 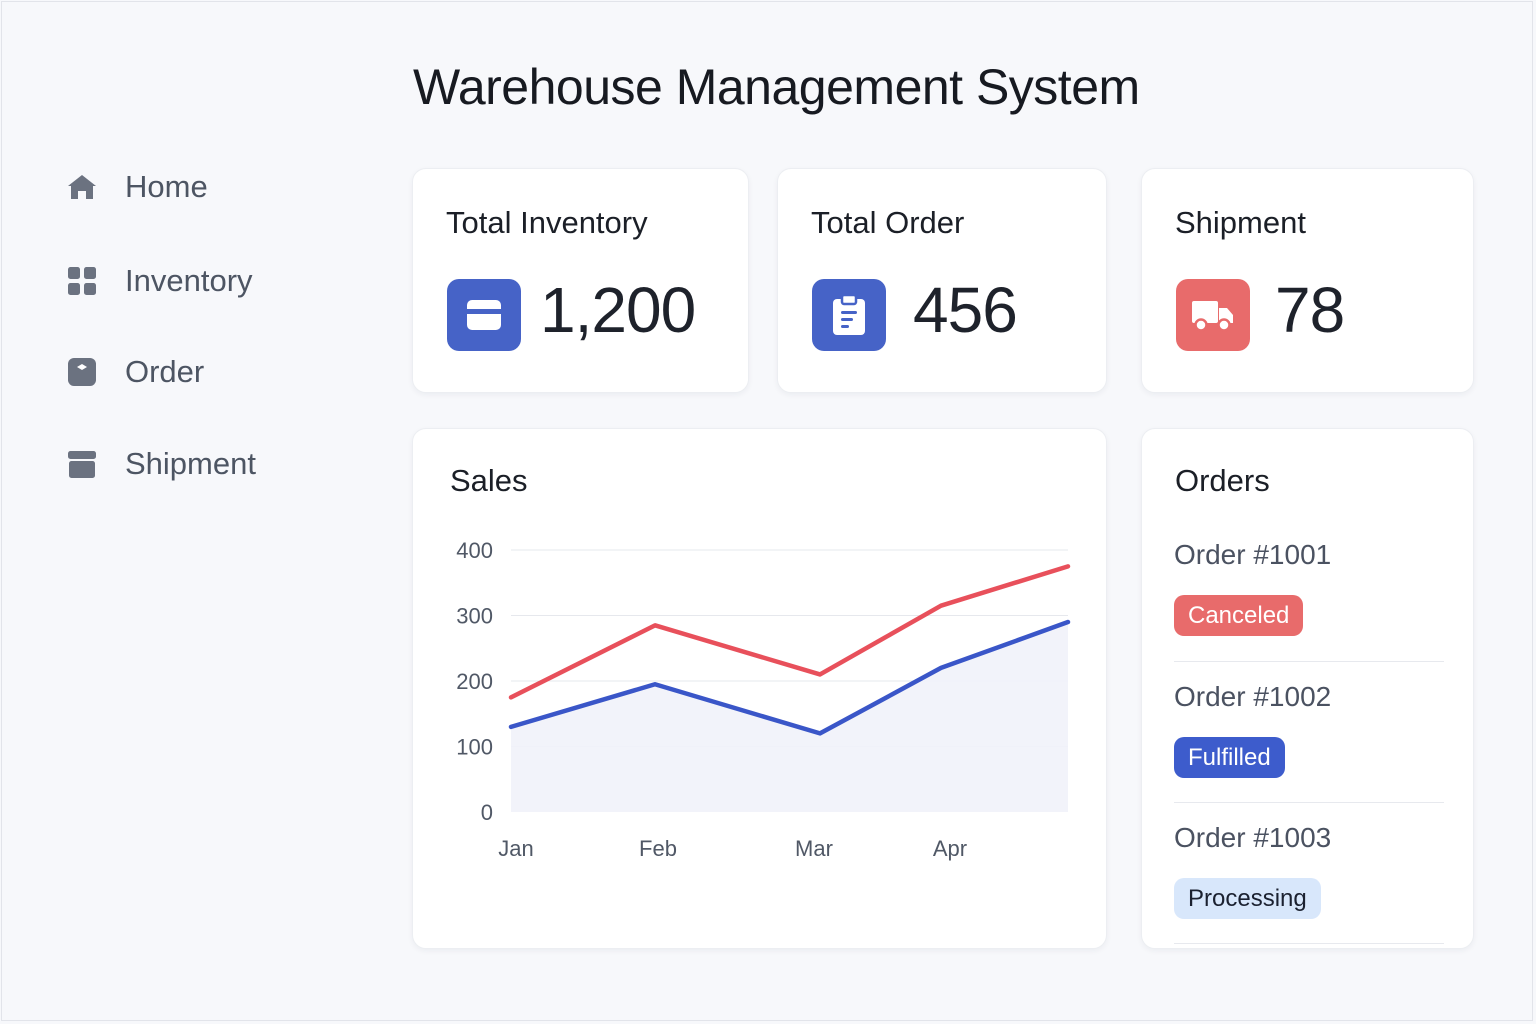 I want to click on y-tick-label: 100, so click(x=474, y=747).